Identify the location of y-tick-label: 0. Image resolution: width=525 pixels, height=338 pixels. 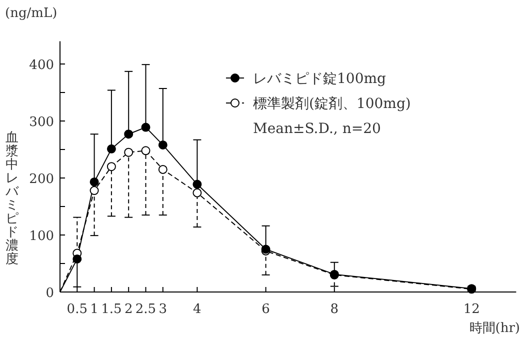
(50, 293).